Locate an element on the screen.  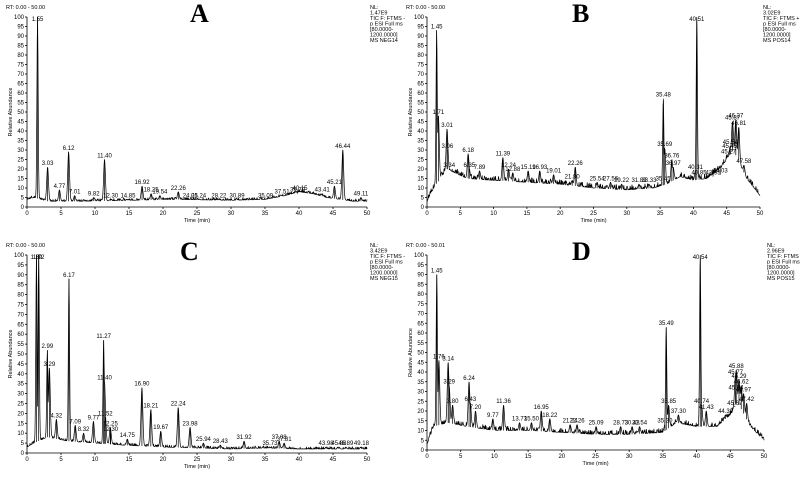
info-line: 1.47E9 is located at coordinates (378, 14).